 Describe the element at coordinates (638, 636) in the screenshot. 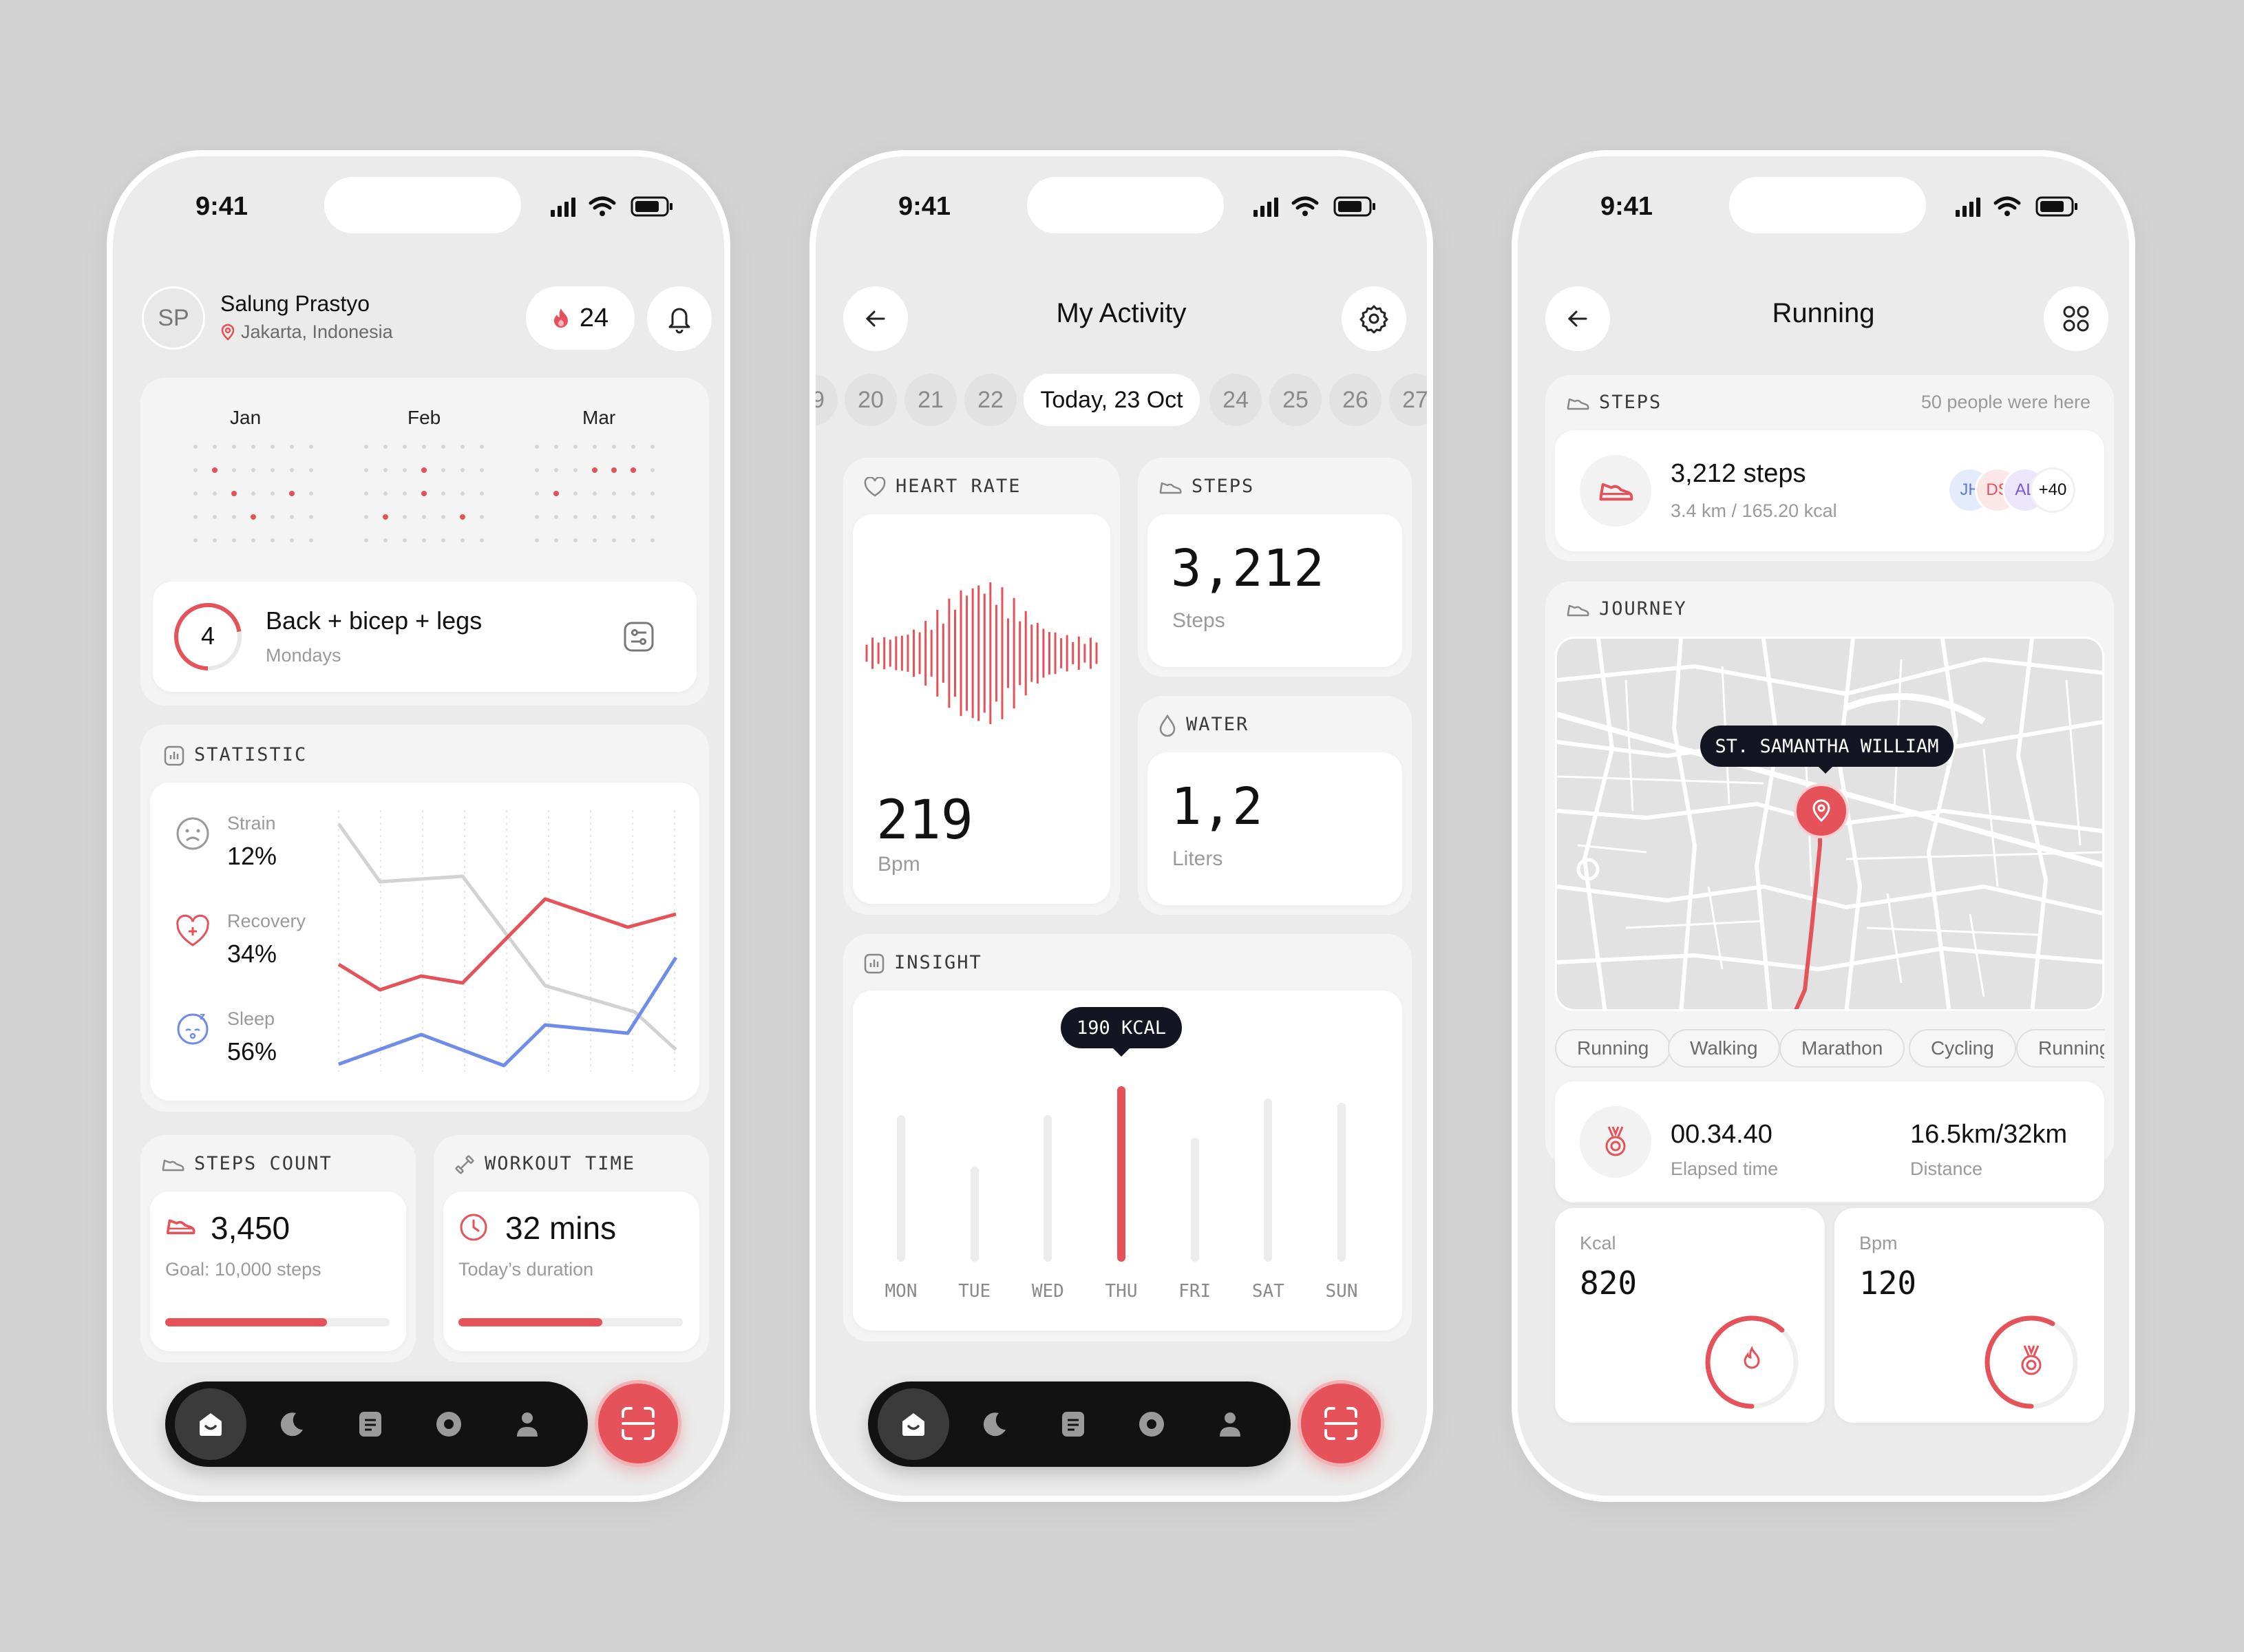

I see `settings-sliders-icon` at that location.